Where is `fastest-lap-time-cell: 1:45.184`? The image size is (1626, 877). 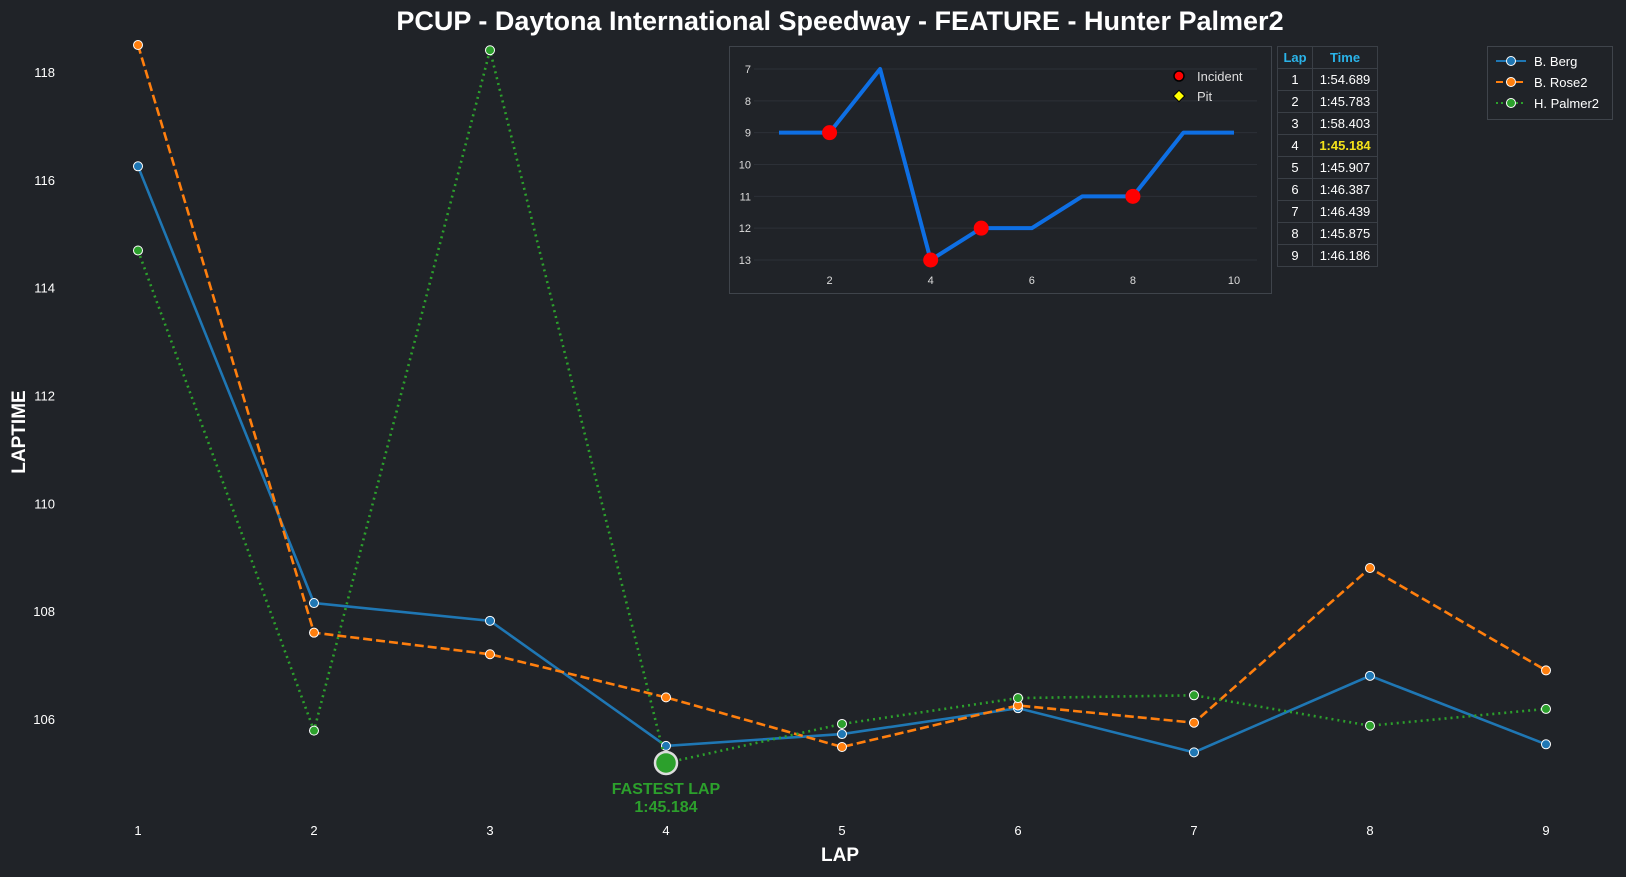 fastest-lap-time-cell: 1:45.184 is located at coordinates (1345, 145).